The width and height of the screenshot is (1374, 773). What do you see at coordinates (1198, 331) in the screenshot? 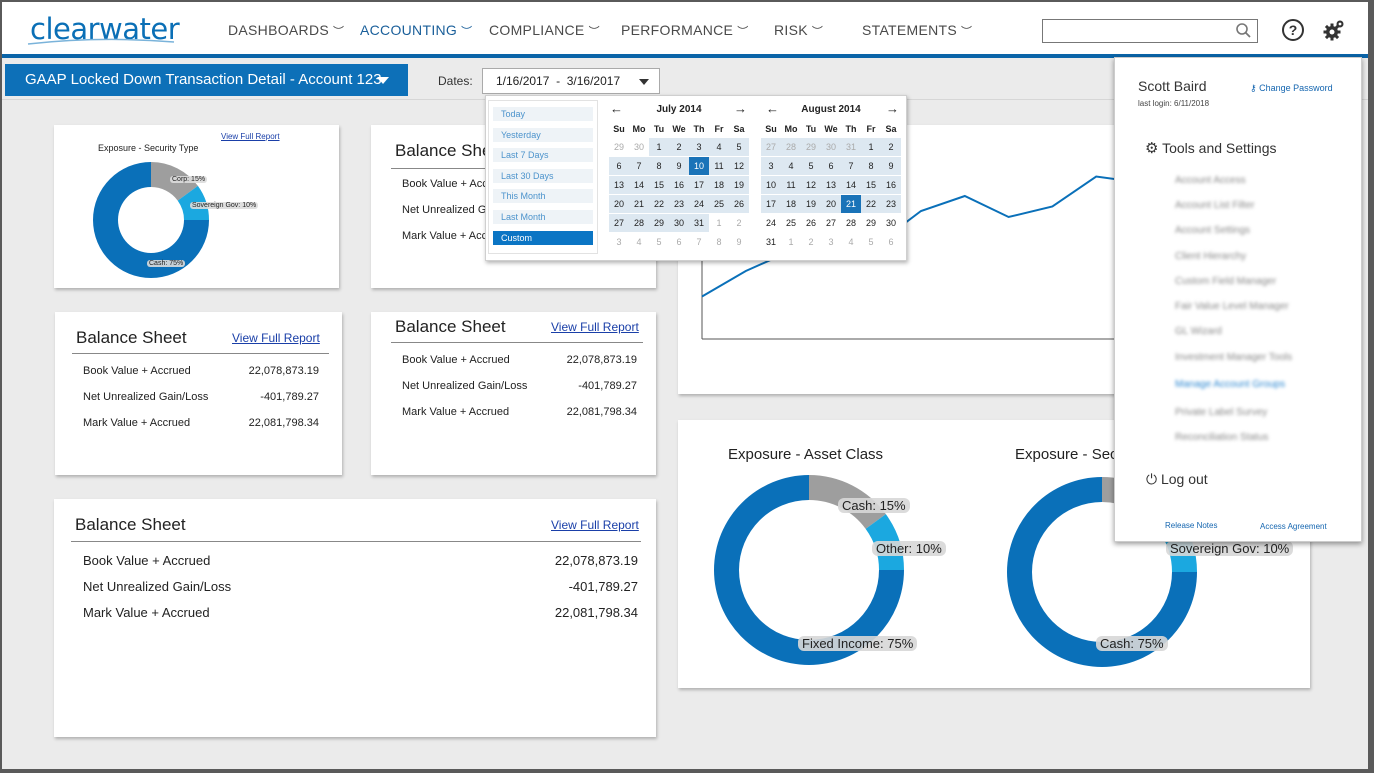
I see `menu-item-gl-wizard: GL Wizard` at bounding box center [1198, 331].